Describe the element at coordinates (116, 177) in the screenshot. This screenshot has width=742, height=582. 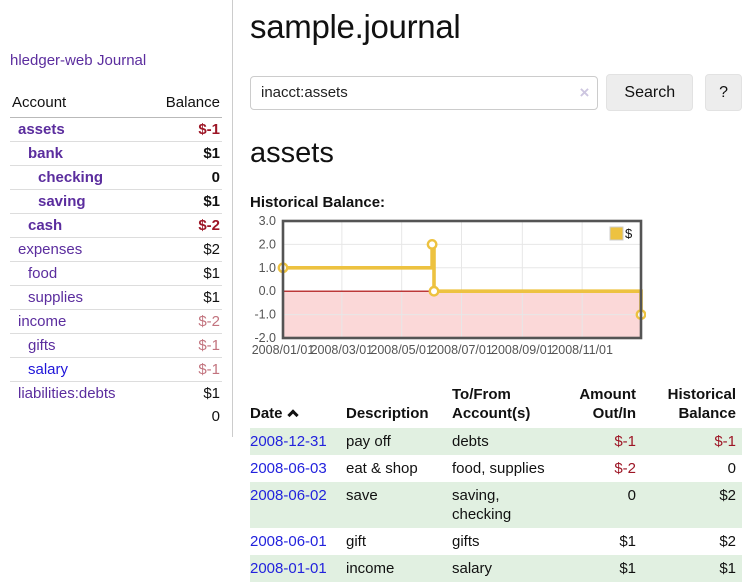
I see `account-row: checking 0` at that location.